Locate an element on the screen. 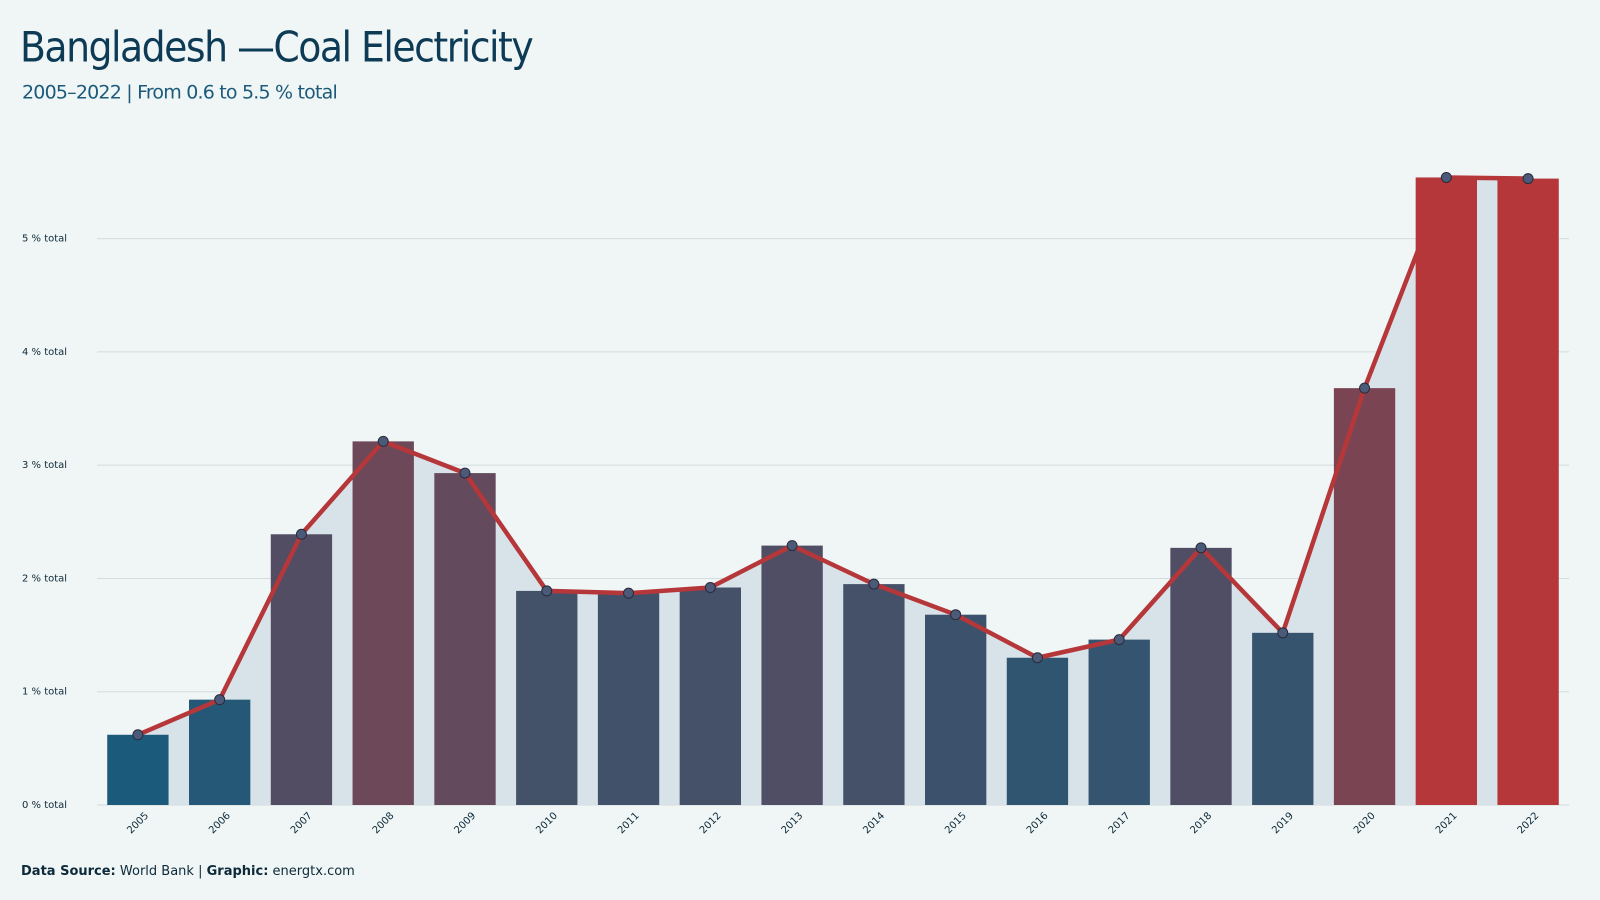 The height and width of the screenshot is (900, 1600). y-tick-label: 5 % total is located at coordinates (44, 239).